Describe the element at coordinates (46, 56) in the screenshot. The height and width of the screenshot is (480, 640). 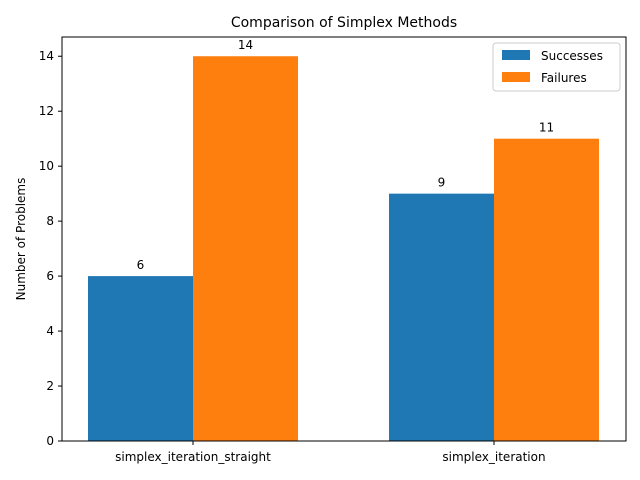
I see `y-tick-label-14: 14` at that location.